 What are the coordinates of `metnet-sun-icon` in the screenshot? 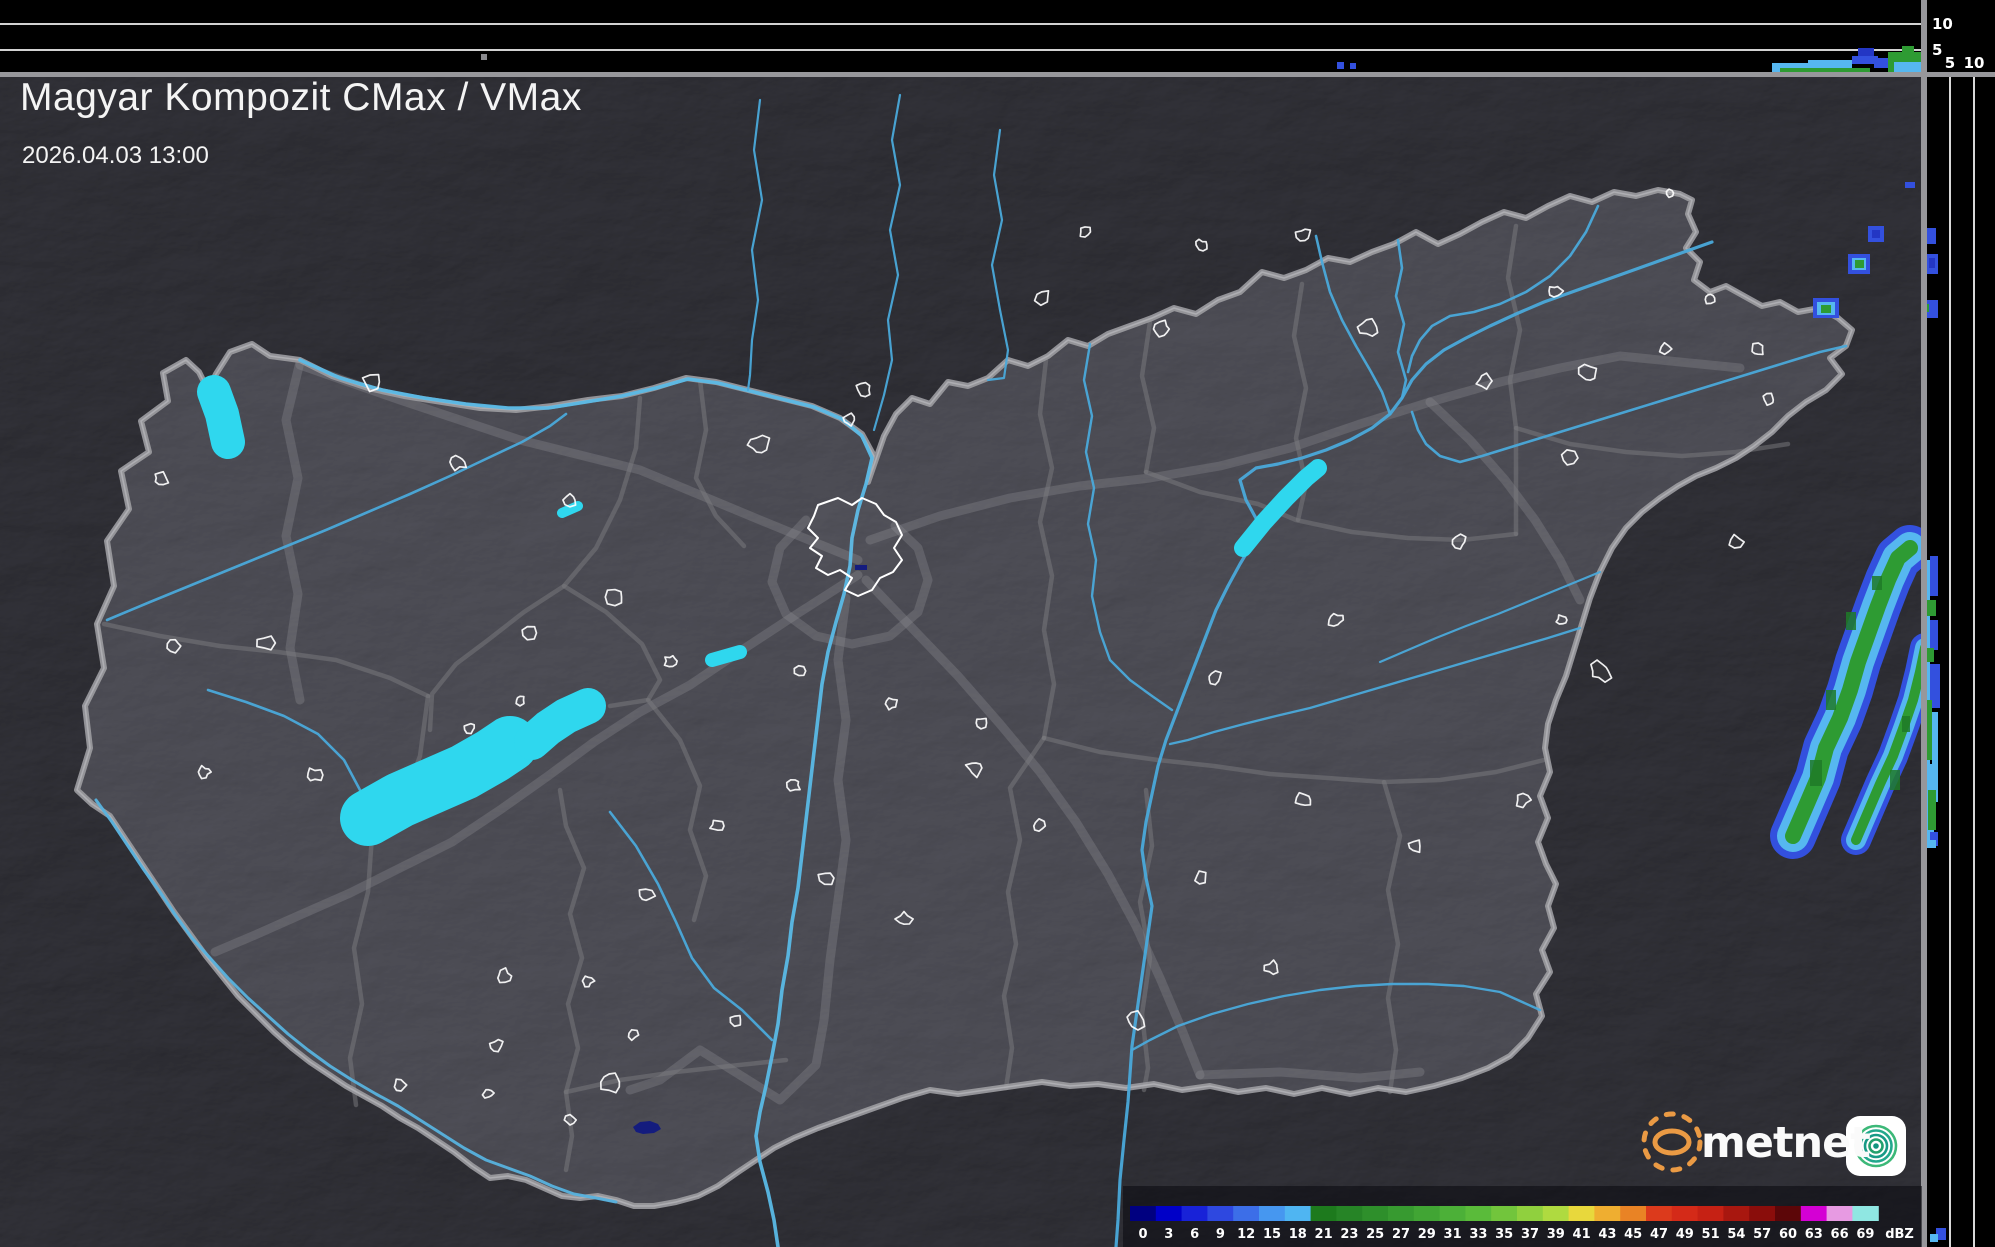 It's located at (1672, 1142).